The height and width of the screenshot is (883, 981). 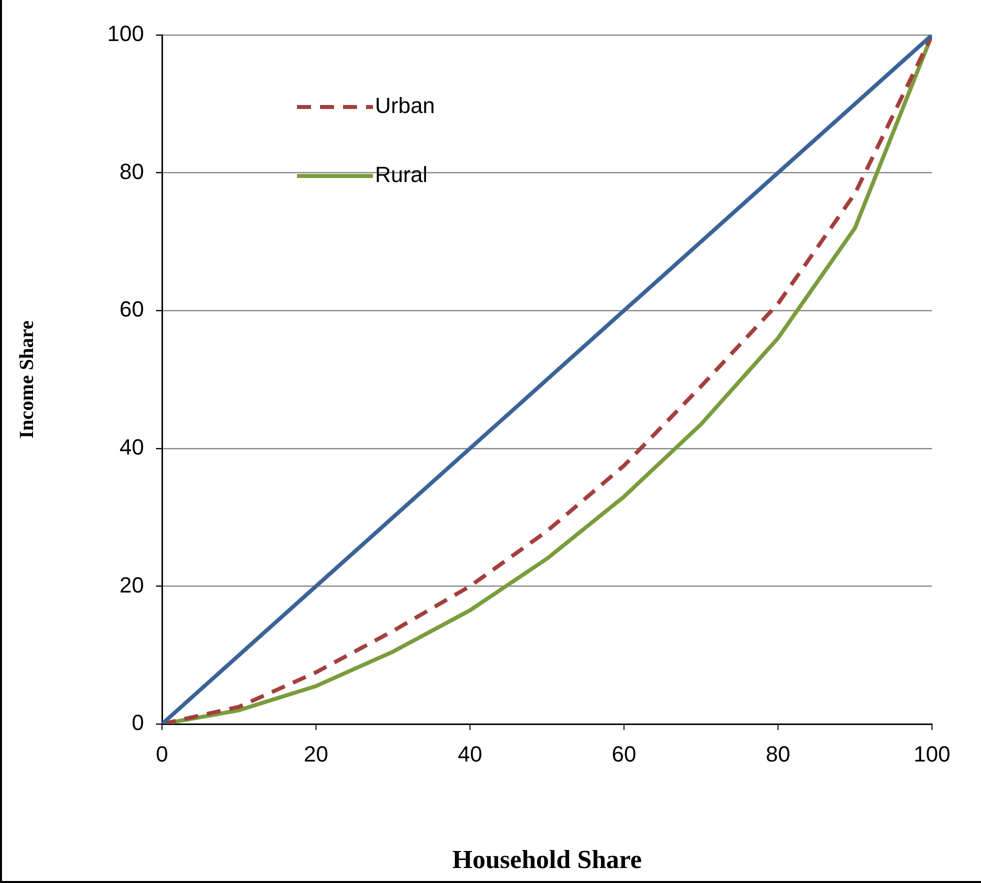 I want to click on y-tick-label: 0, so click(x=138, y=723).